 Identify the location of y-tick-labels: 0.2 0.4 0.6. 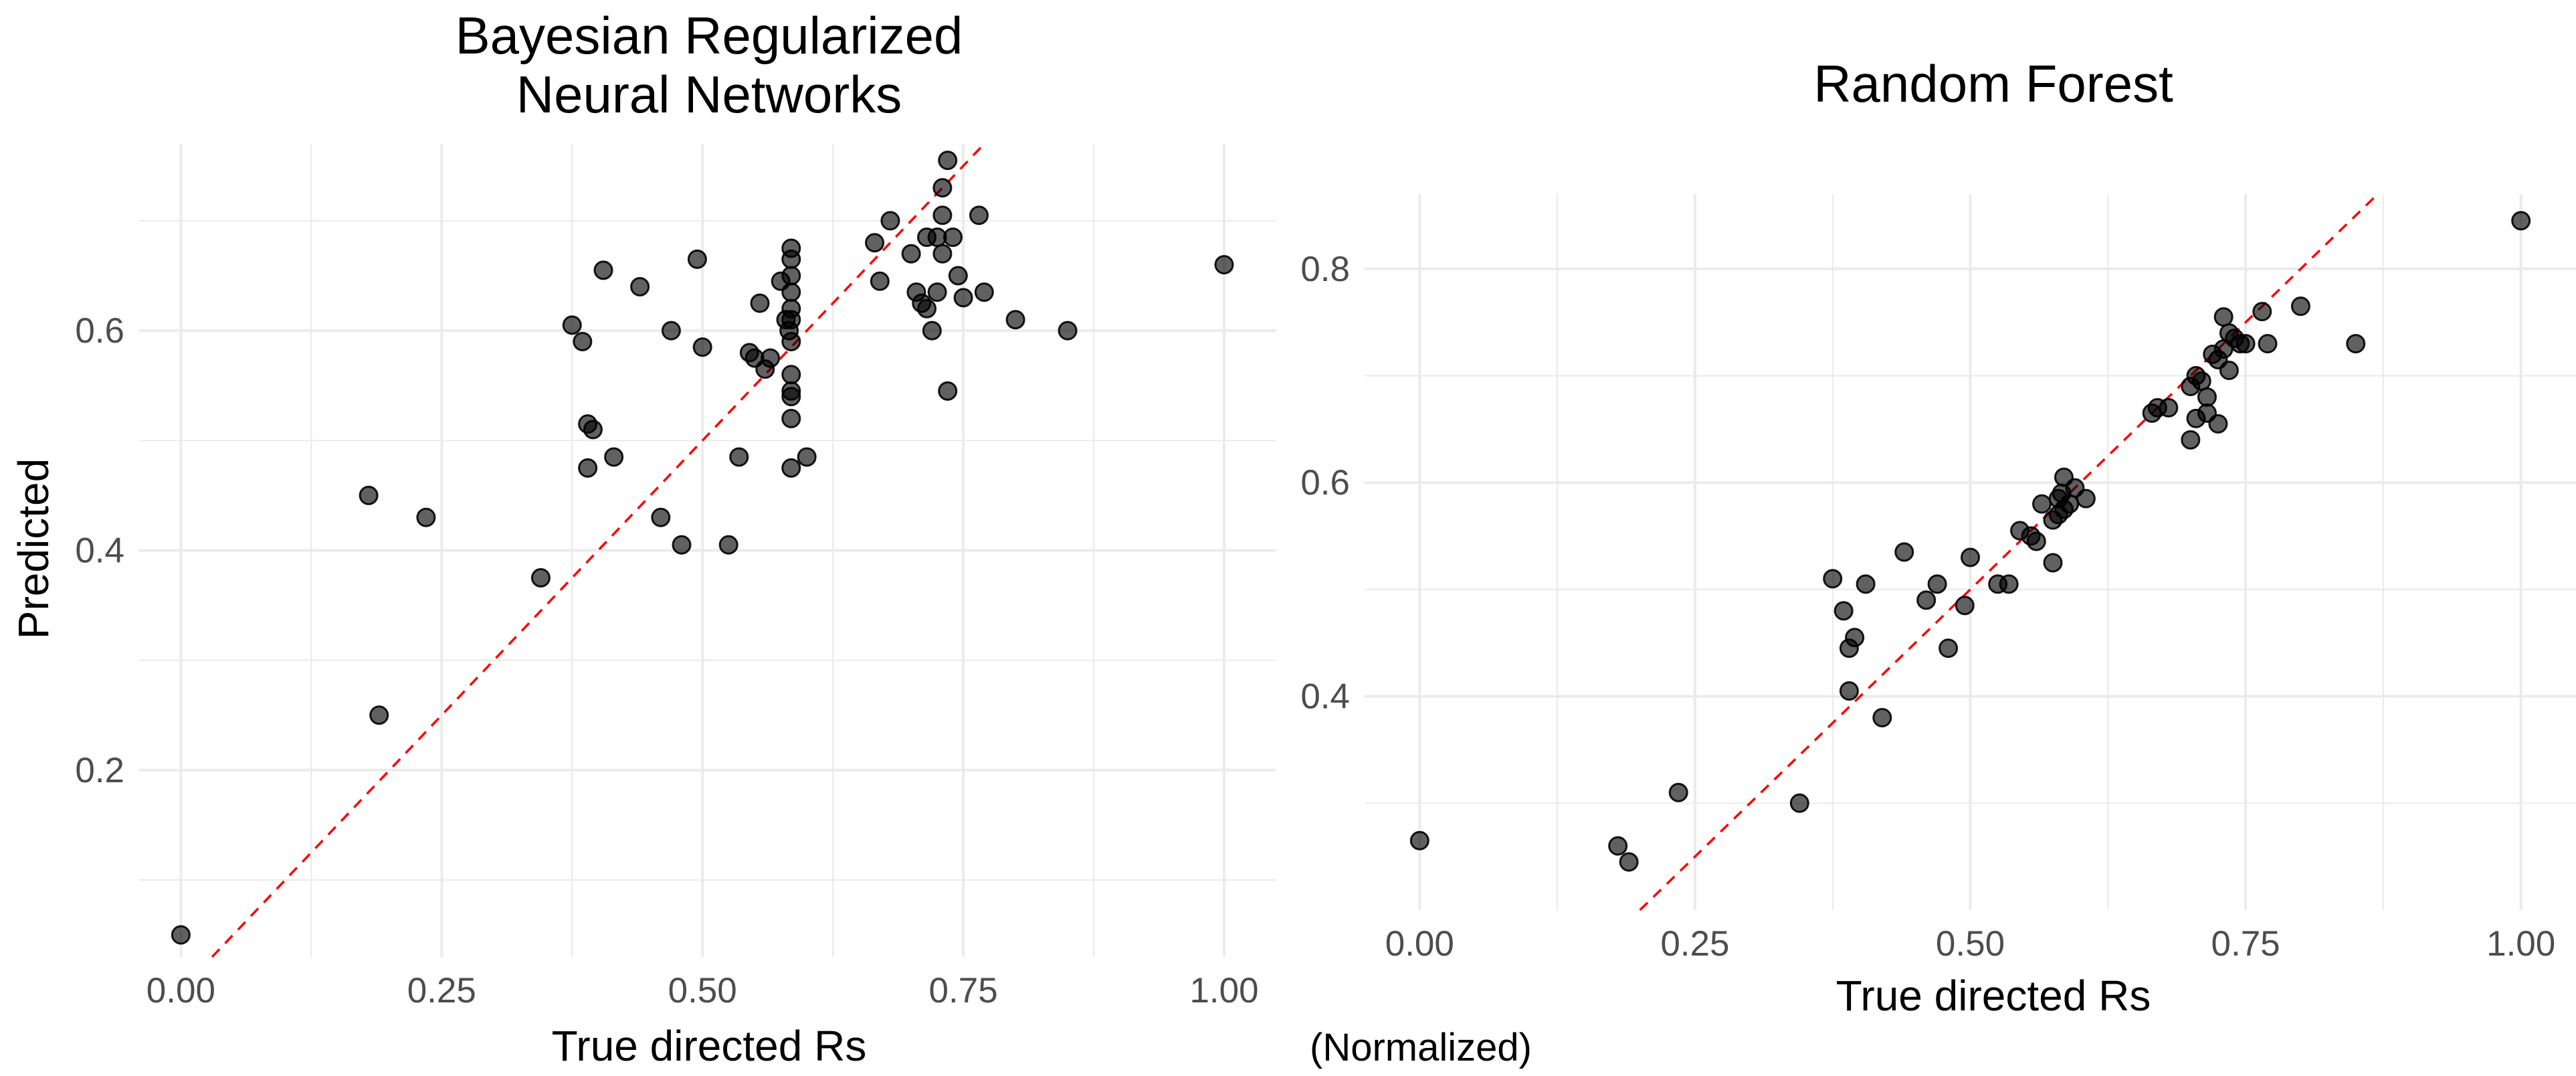
(99, 550).